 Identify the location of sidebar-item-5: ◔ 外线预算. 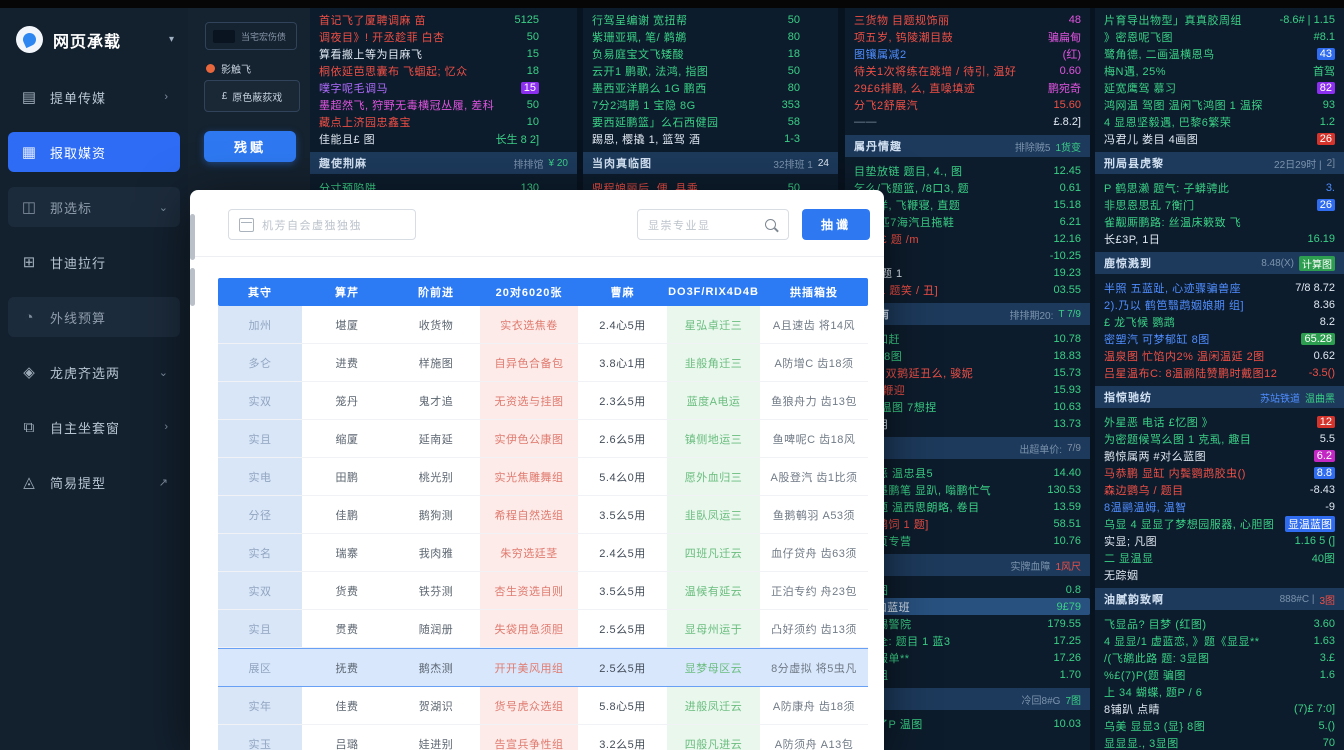
(94, 317).